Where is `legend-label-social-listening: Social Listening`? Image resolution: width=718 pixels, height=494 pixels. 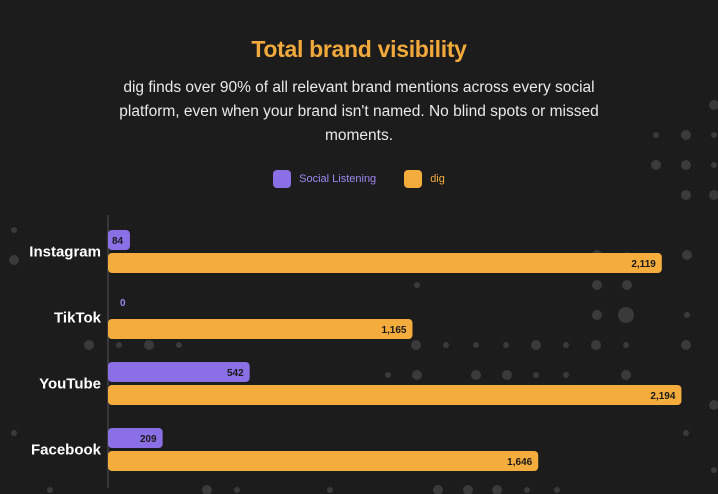
legend-label-social-listening: Social Listening is located at coordinates (338, 179).